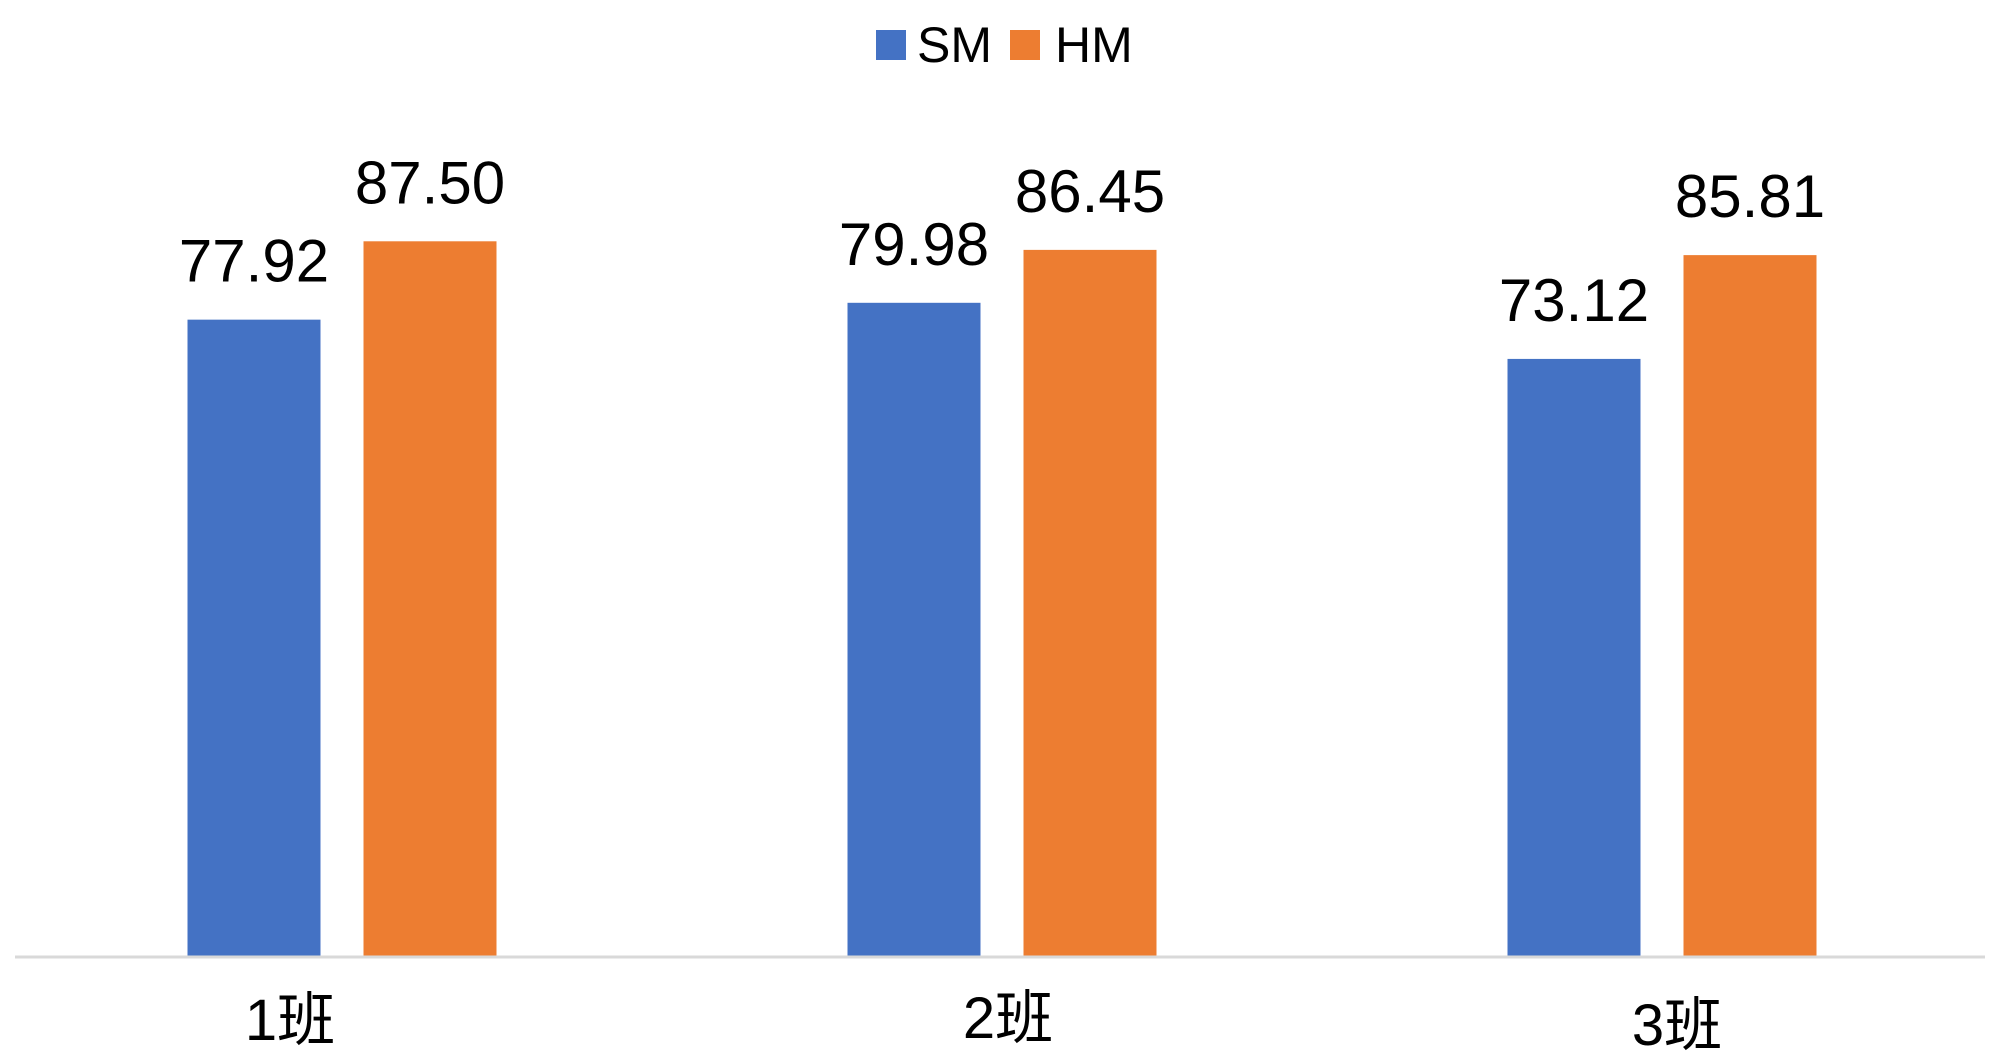 The image size is (2000, 1054). Describe the element at coordinates (914, 244) in the screenshot. I see `value-label-sm-2: 79.98` at that location.